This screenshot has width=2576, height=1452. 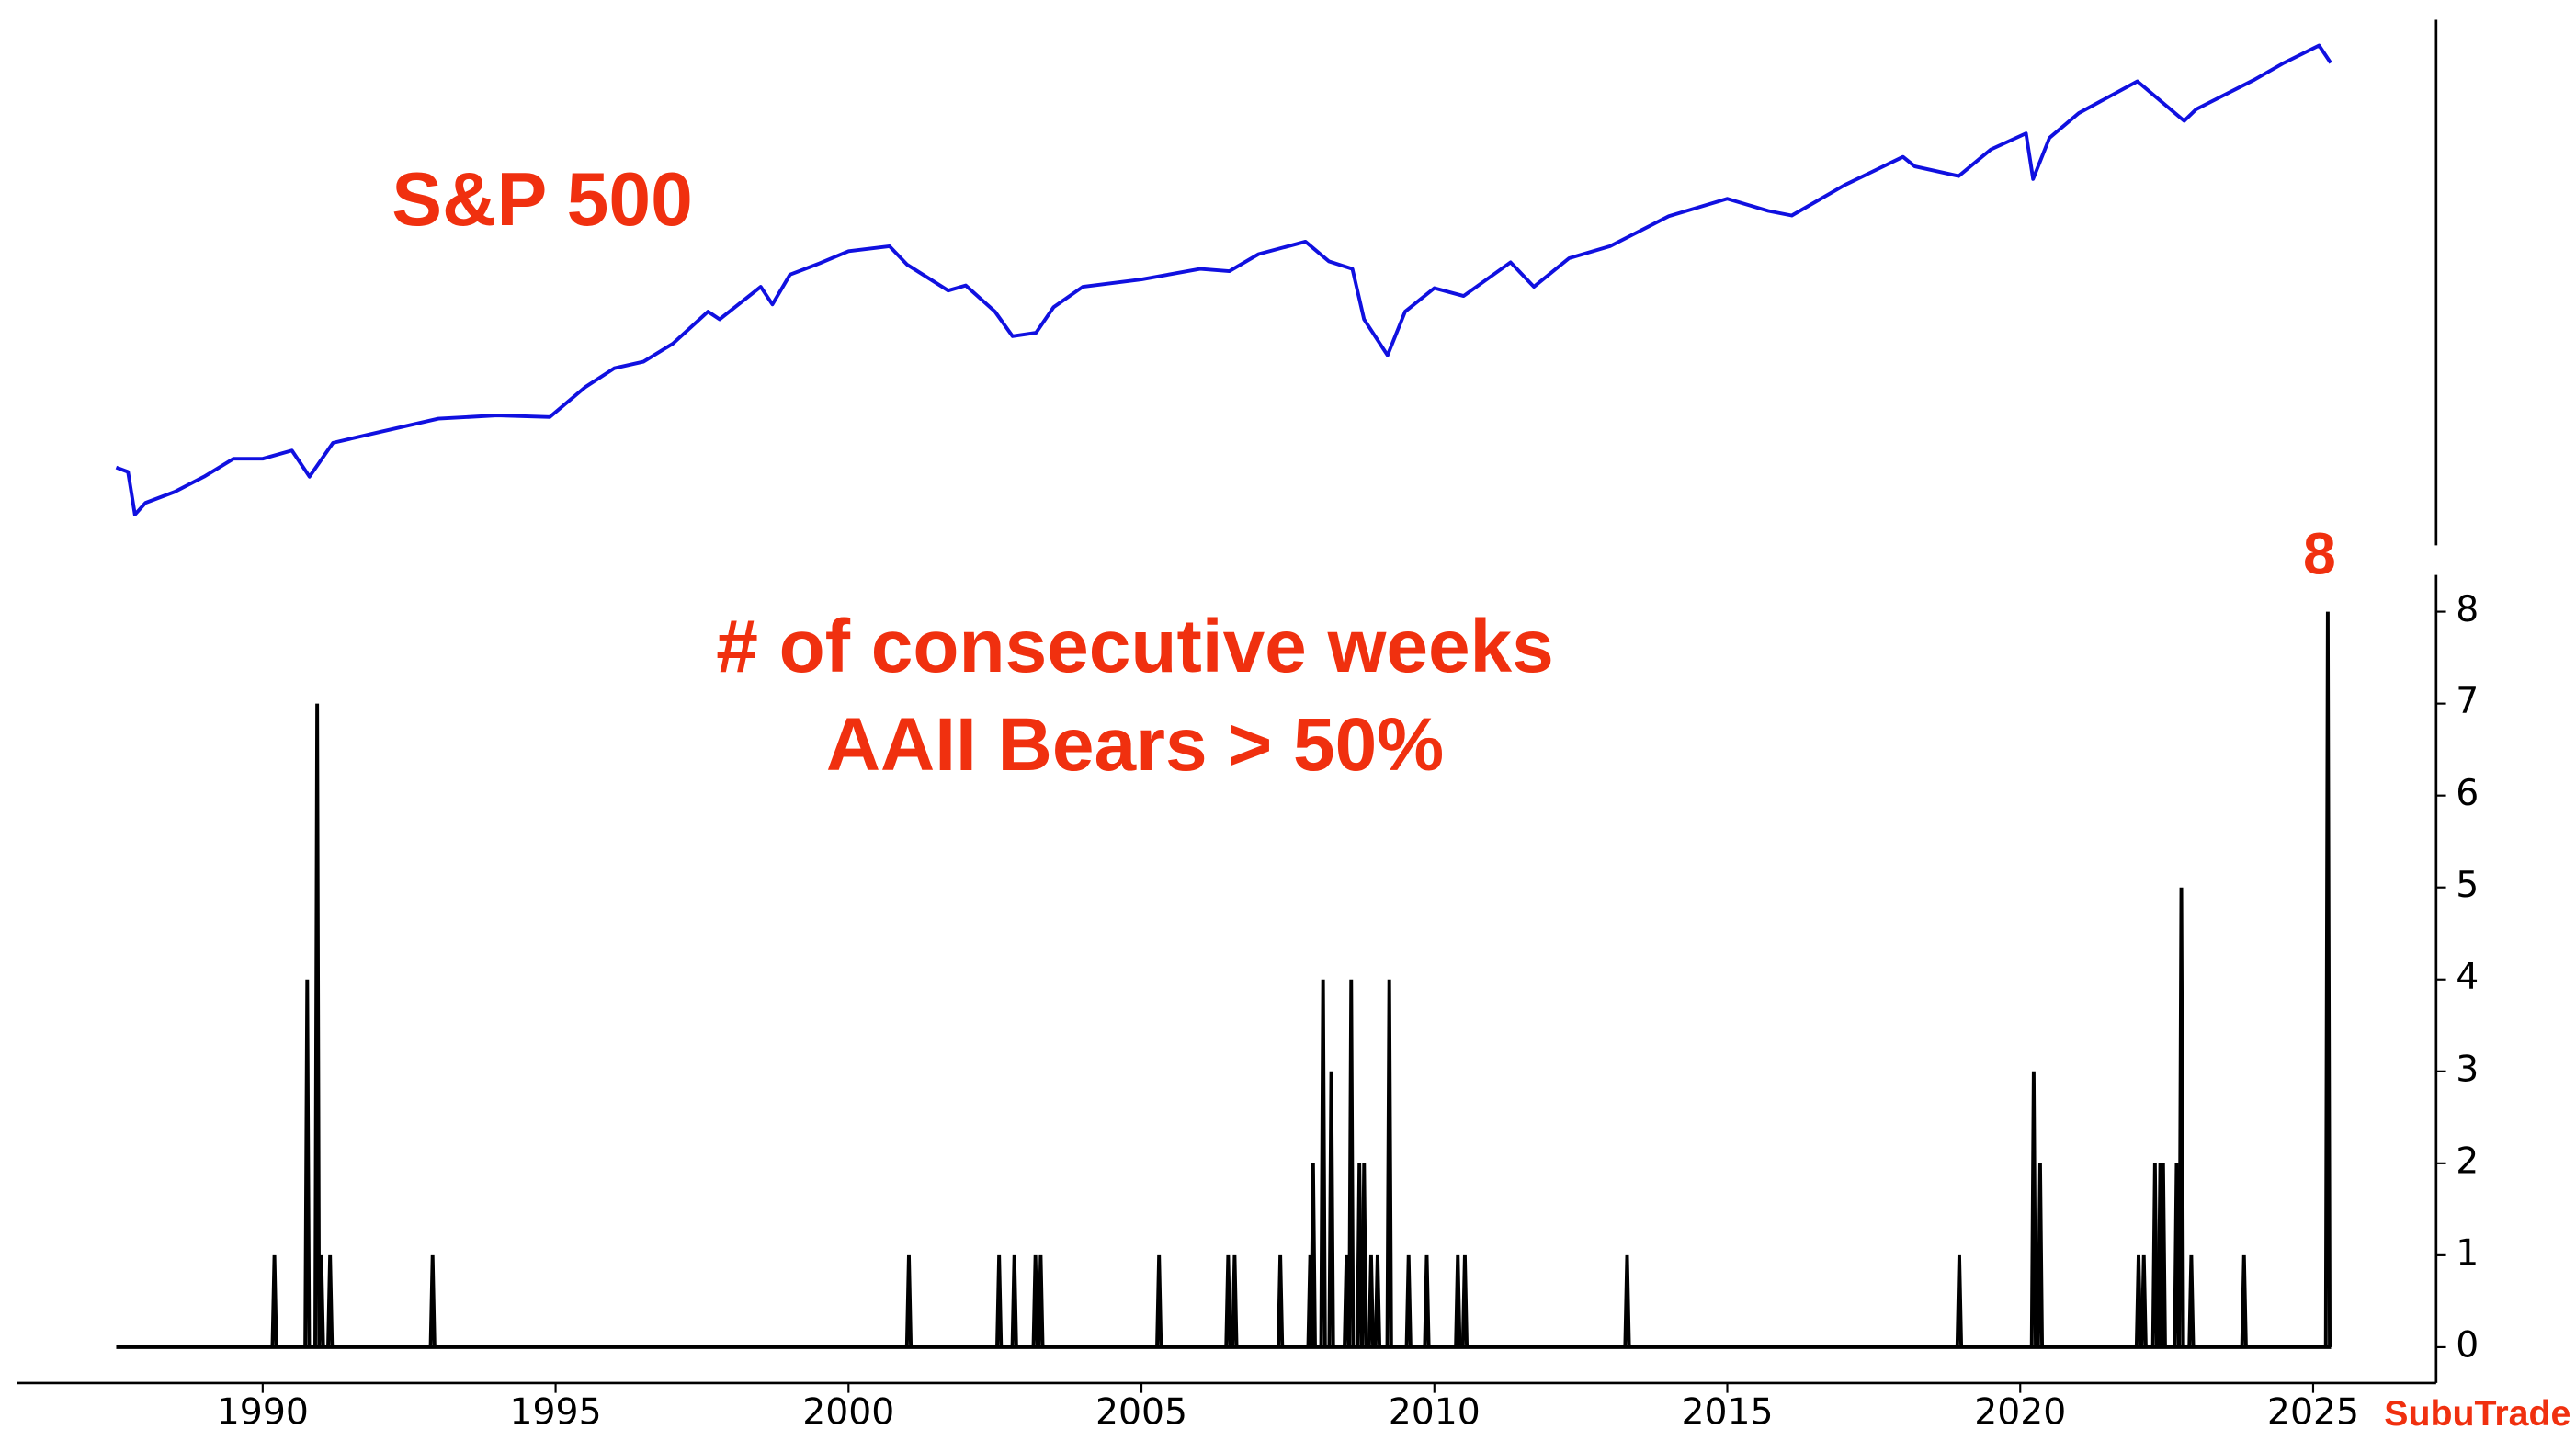 What do you see at coordinates (2313, 1412) in the screenshot?
I see `x-tick-label: 2025` at bounding box center [2313, 1412].